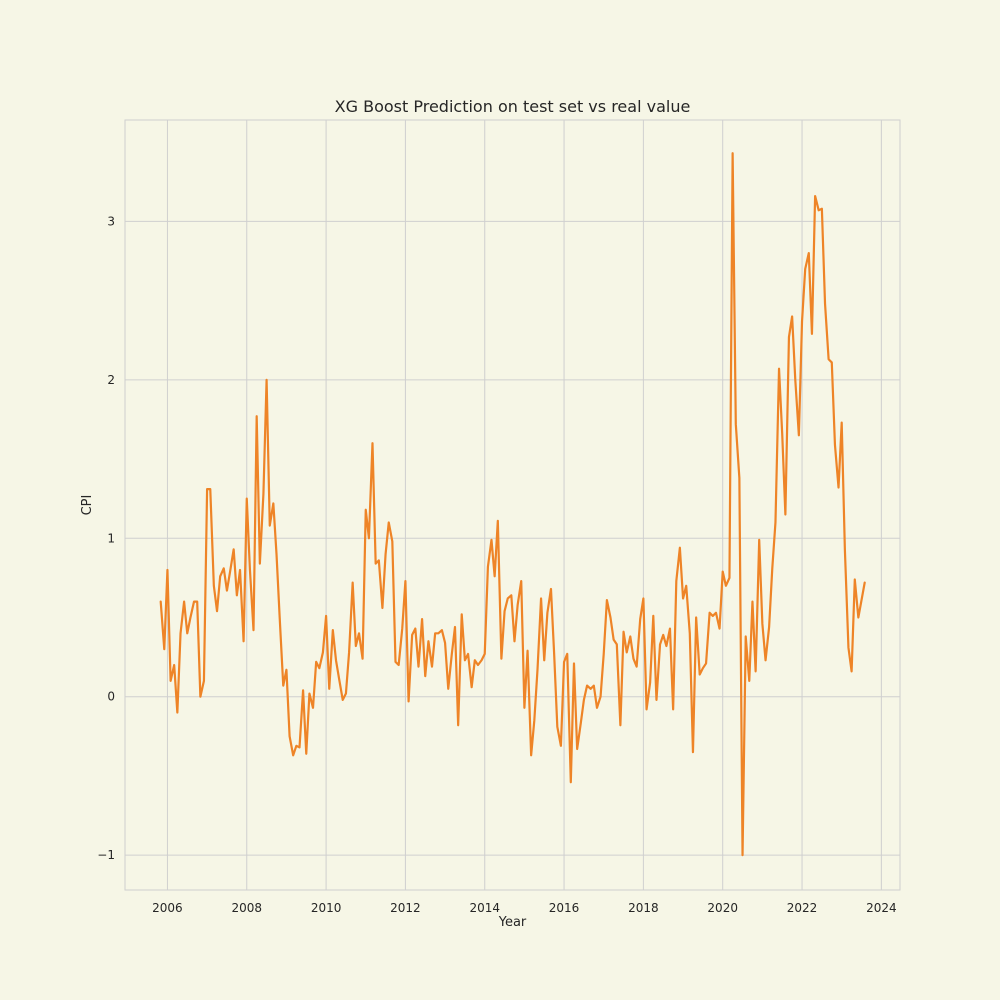 This screenshot has width=1000, height=1000. I want to click on x-tick-labels: 2006 2008 2010 2012 2014 2016 2018 2020 2022 2024, so click(524, 908).